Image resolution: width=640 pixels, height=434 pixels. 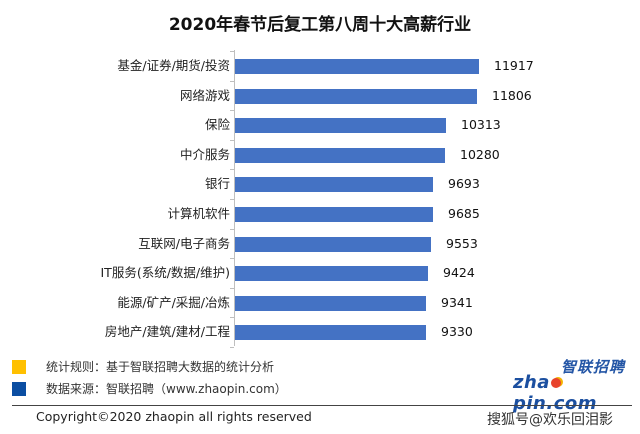 What do you see at coordinates (514, 65) in the screenshot?
I see `value-label: 11917` at bounding box center [514, 65].